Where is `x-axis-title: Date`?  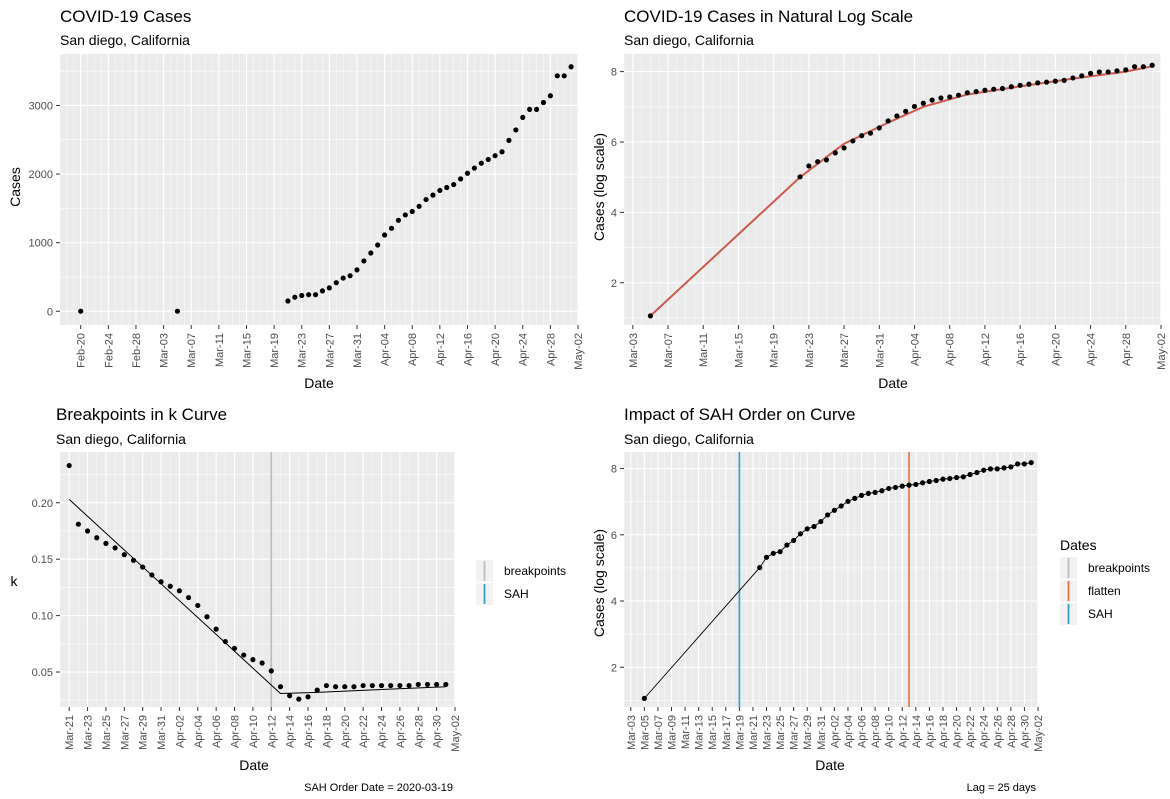
x-axis-title: Date is located at coordinates (830, 765).